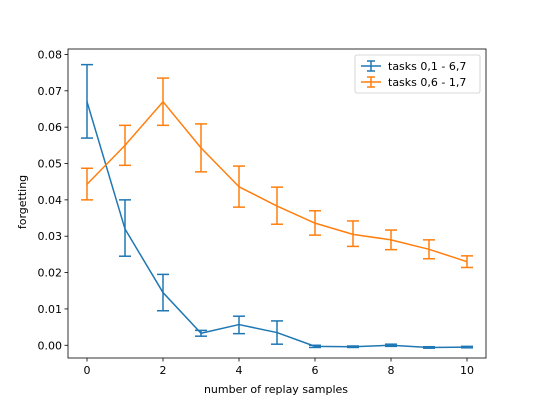  Describe the element at coordinates (315, 370) in the screenshot. I see `x-tick-label: 6` at that location.